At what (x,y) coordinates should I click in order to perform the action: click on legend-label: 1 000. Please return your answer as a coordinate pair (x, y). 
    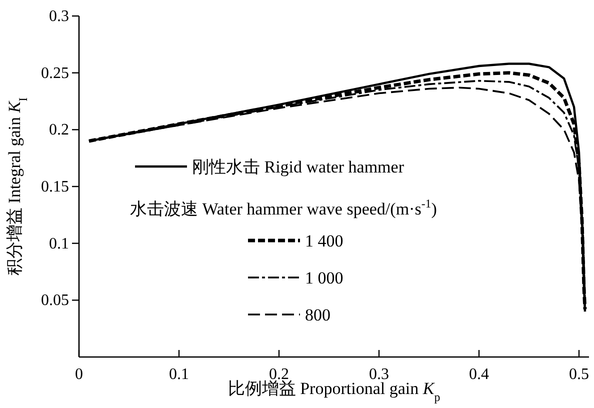
    Looking at the image, I should click on (324, 278).